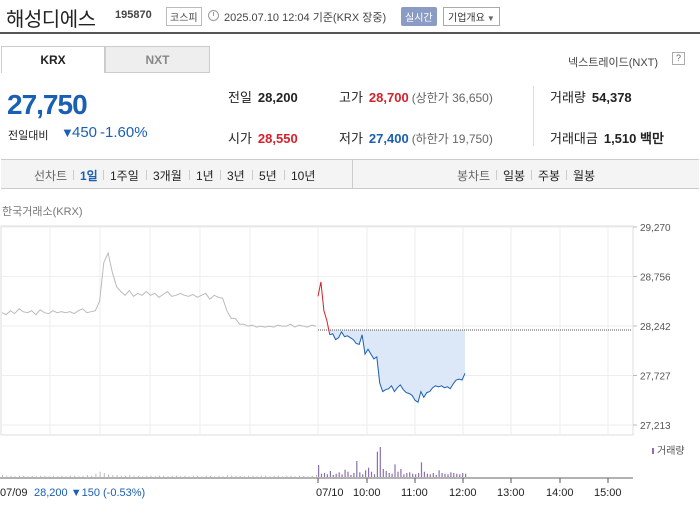 The width and height of the screenshot is (700, 515). I want to click on period-10y: 10년, so click(303, 176).